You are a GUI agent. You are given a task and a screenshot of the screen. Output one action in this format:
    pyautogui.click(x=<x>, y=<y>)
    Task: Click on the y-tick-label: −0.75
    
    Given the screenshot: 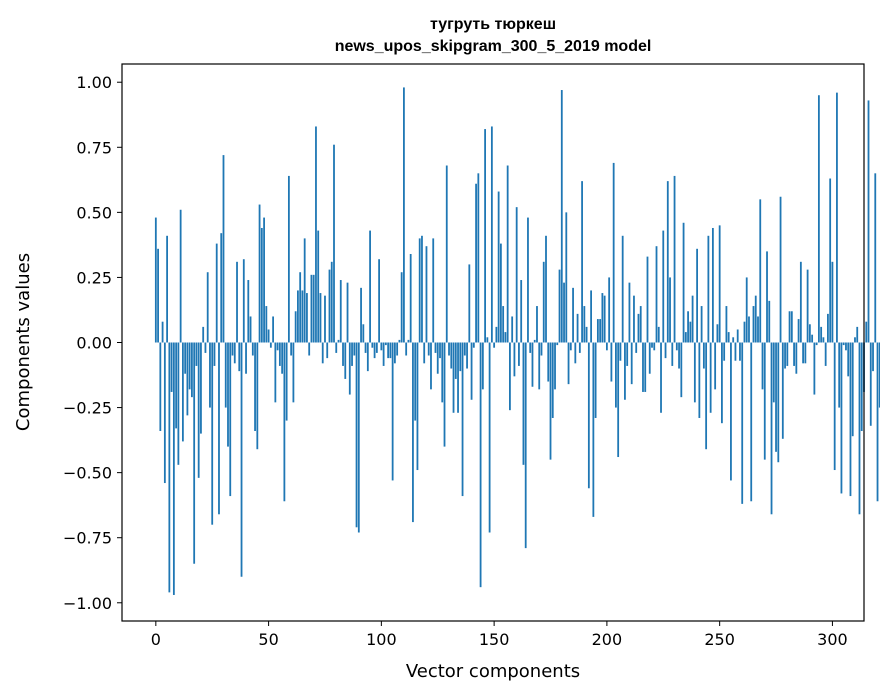 What is the action you would take?
    pyautogui.click(x=87, y=538)
    